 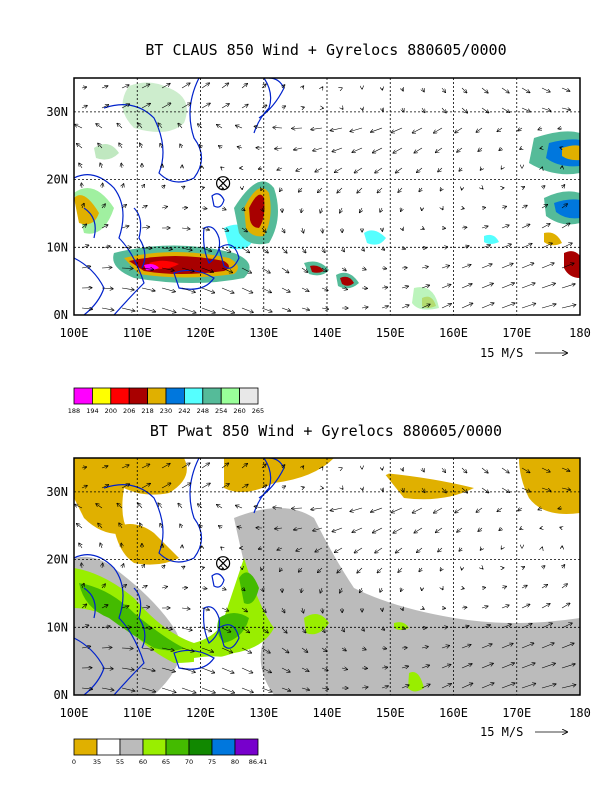 I want to click on y-tick-label: 0N, so click(x=61, y=695).